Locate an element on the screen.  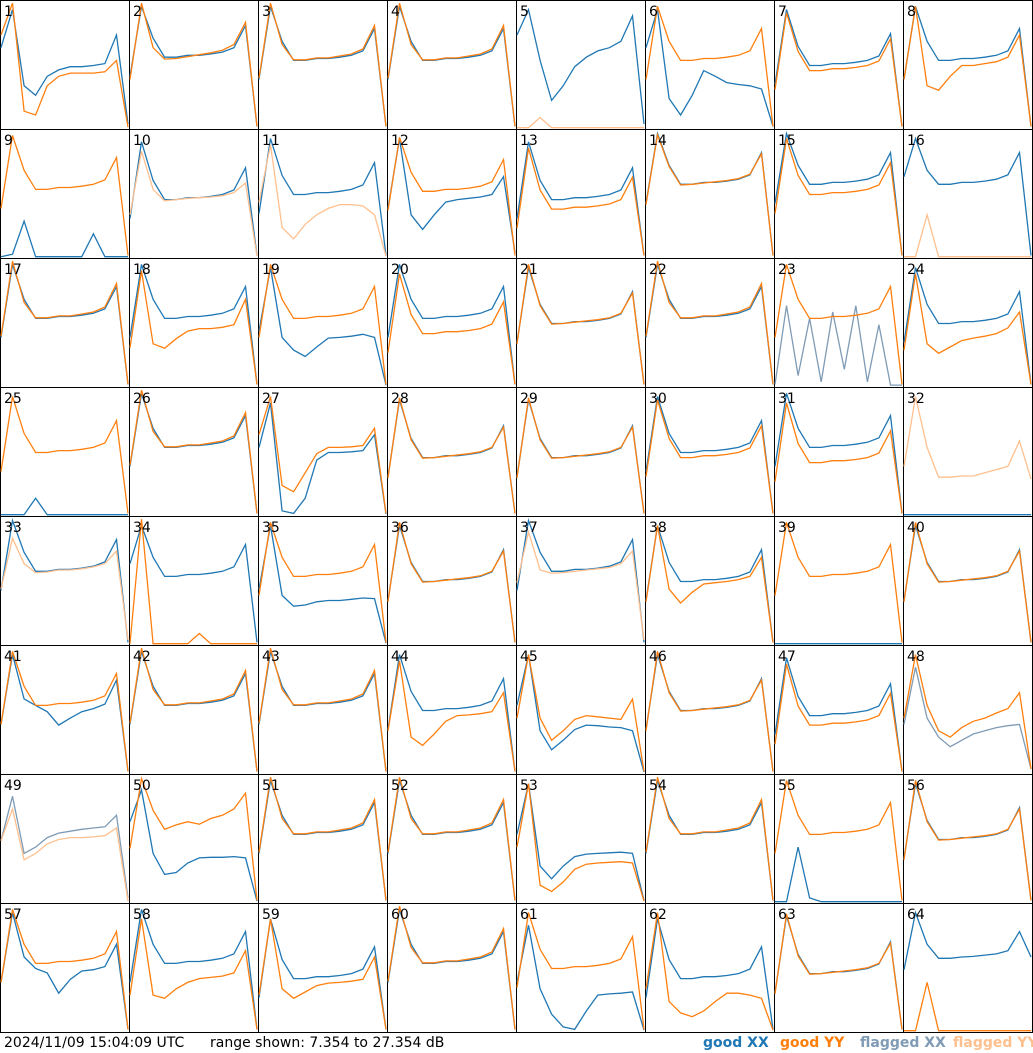
panel-label: 19 is located at coordinates (271, 270).